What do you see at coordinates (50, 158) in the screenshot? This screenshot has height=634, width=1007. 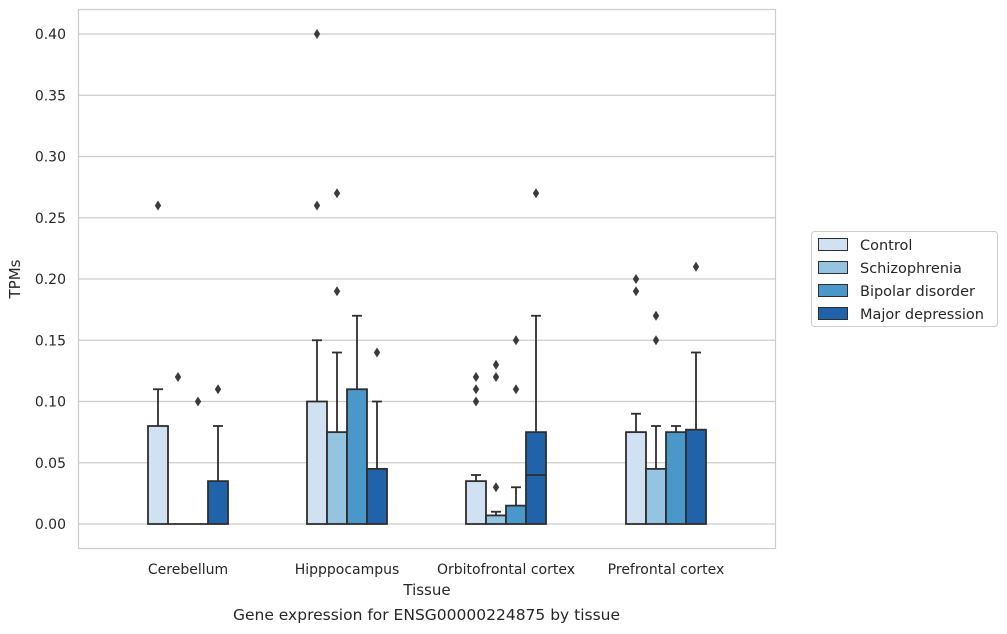 I see `y-tick-label: 0.30` at bounding box center [50, 158].